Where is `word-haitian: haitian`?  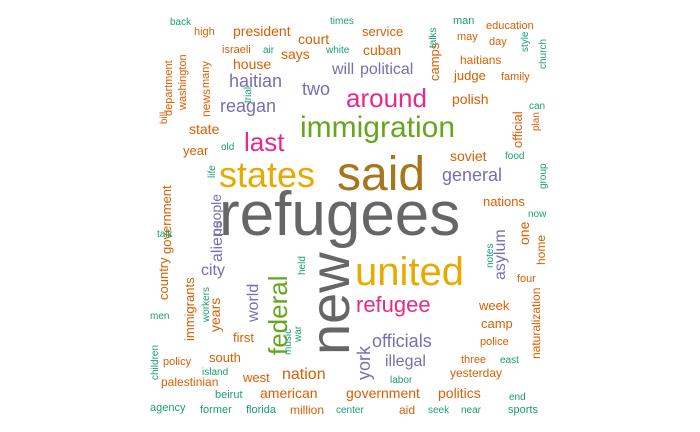 word-haitian: haitian is located at coordinates (255, 81).